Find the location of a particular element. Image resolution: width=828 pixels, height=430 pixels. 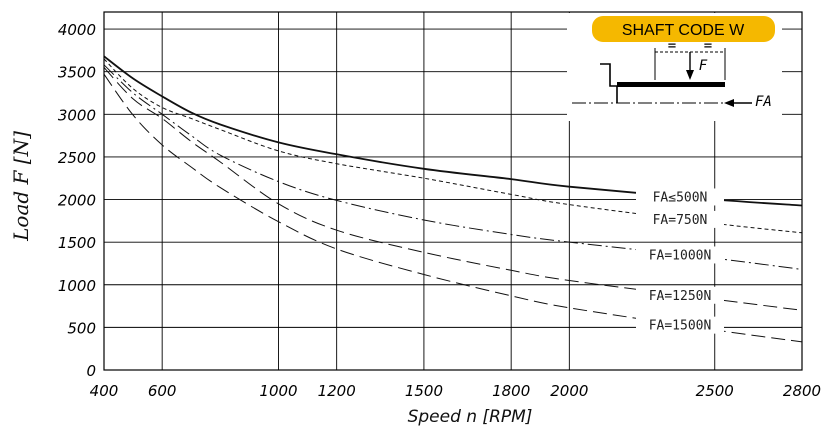

y-tick-0: 0 is located at coordinates (91, 371).